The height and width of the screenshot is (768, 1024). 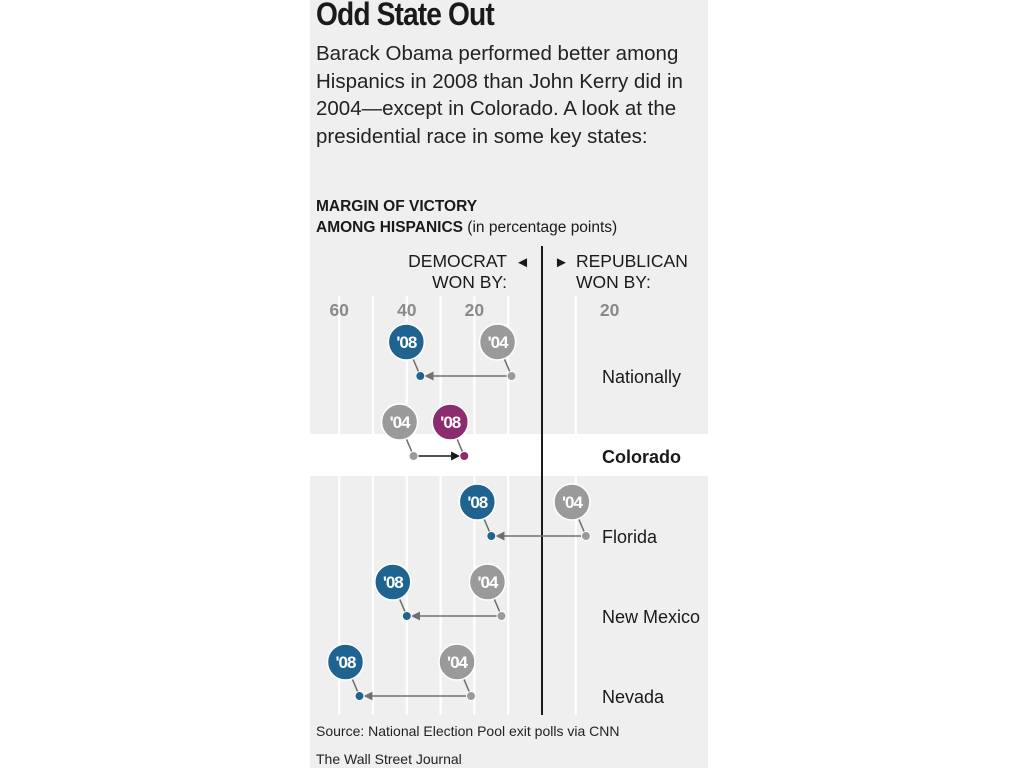 I want to click on row-label-florida: Florida, so click(x=630, y=537).